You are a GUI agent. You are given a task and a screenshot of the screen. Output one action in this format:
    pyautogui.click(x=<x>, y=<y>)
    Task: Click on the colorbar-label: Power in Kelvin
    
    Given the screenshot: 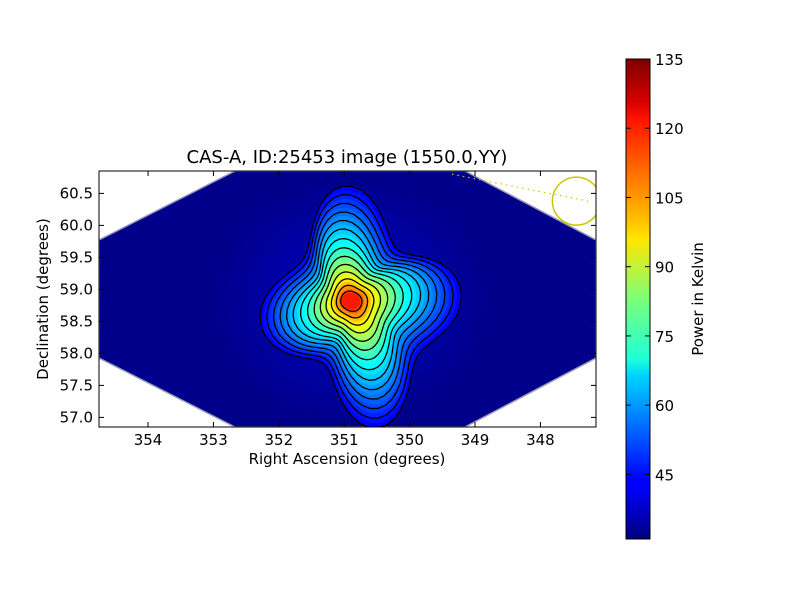 What is the action you would take?
    pyautogui.click(x=698, y=299)
    